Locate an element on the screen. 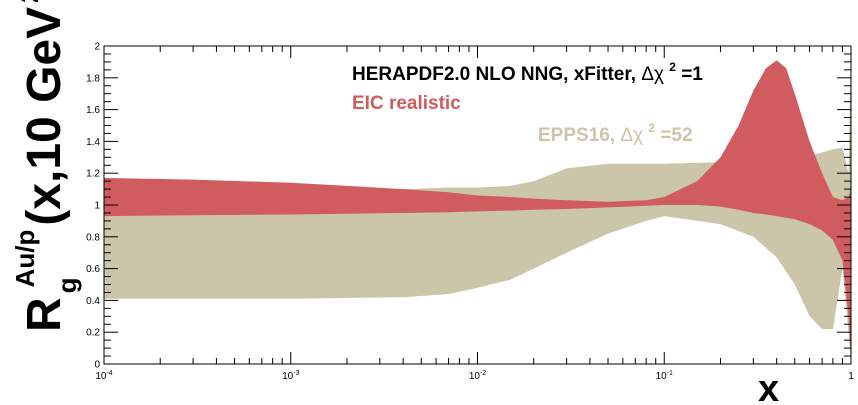 The width and height of the screenshot is (858, 405). y-tick-label: 1.8 is located at coordinates (93, 78).